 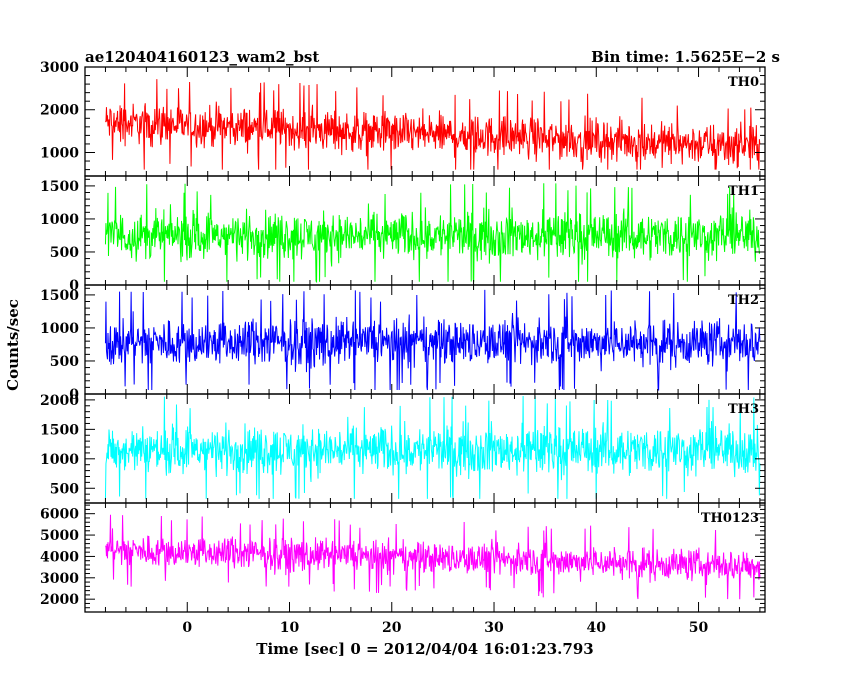 What do you see at coordinates (59, 515) in the screenshot?
I see `y-tick-label: 6000` at bounding box center [59, 515].